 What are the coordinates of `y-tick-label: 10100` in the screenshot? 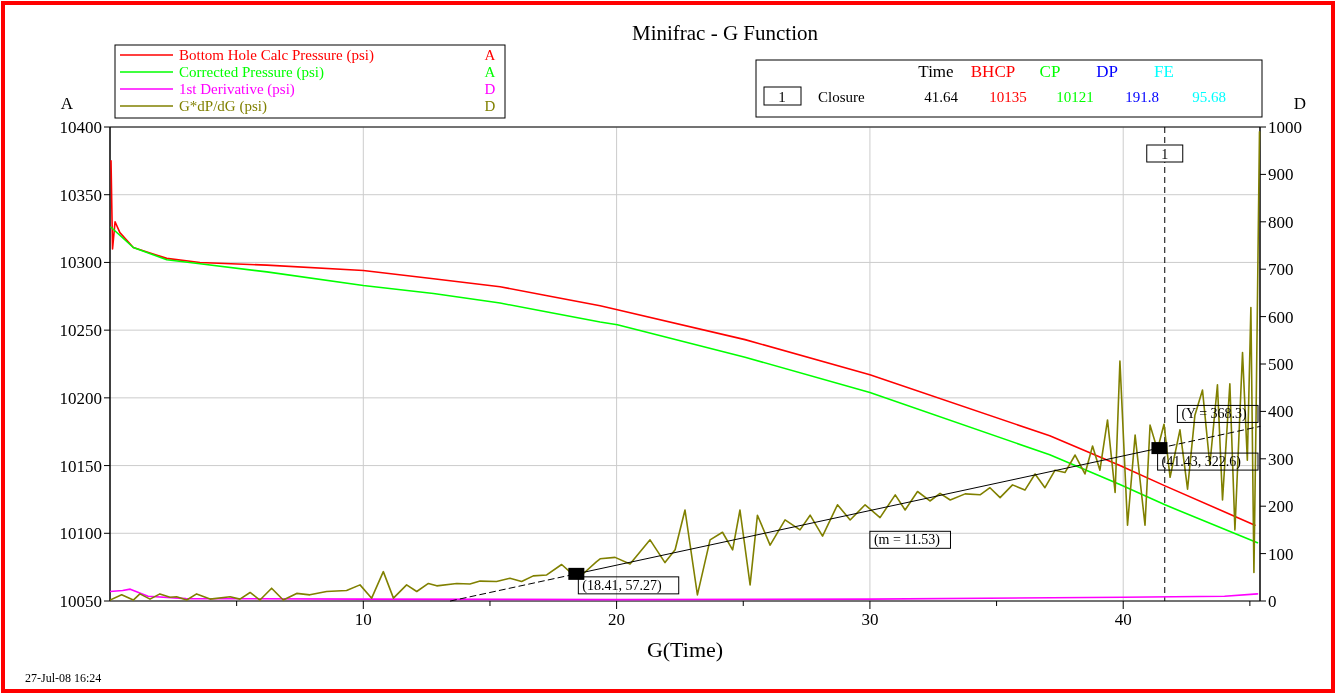 It's located at (80, 534).